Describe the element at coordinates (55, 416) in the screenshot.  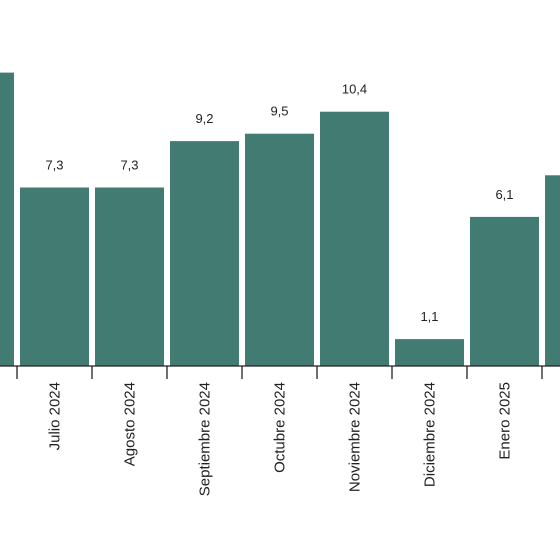
I see `category-label-1: Julio 2024` at that location.